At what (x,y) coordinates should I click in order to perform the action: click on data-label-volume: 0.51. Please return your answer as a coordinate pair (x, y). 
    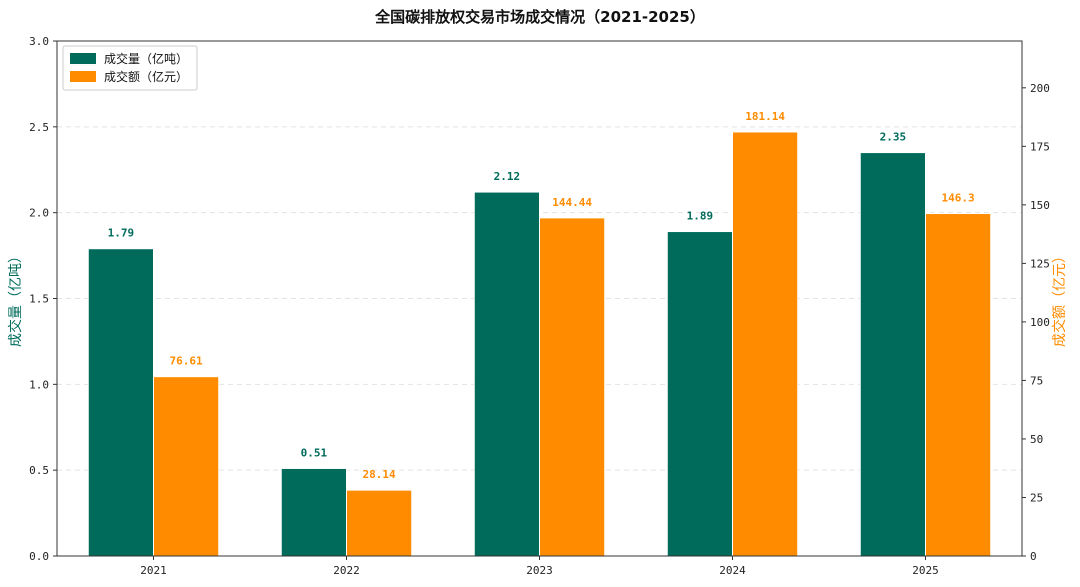
    Looking at the image, I should click on (314, 452).